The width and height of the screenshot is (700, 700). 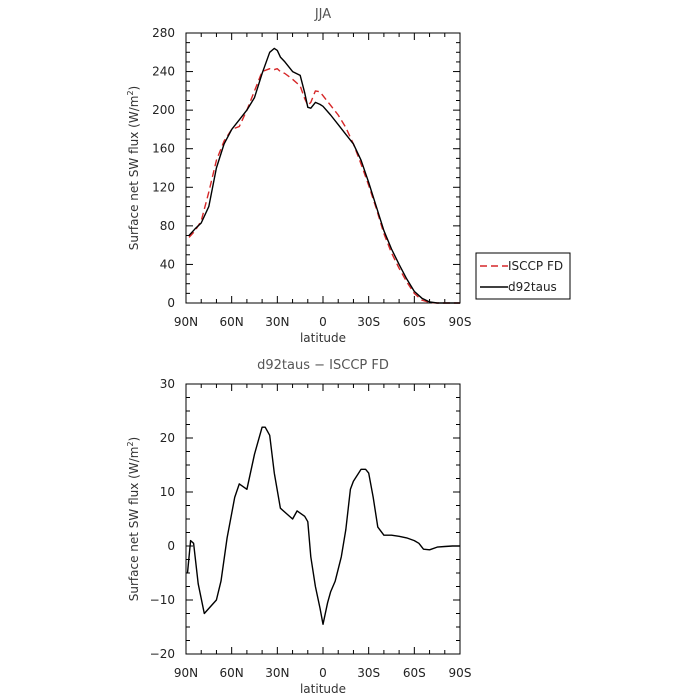 I want to click on y-tick-label: −20, so click(x=162, y=654).